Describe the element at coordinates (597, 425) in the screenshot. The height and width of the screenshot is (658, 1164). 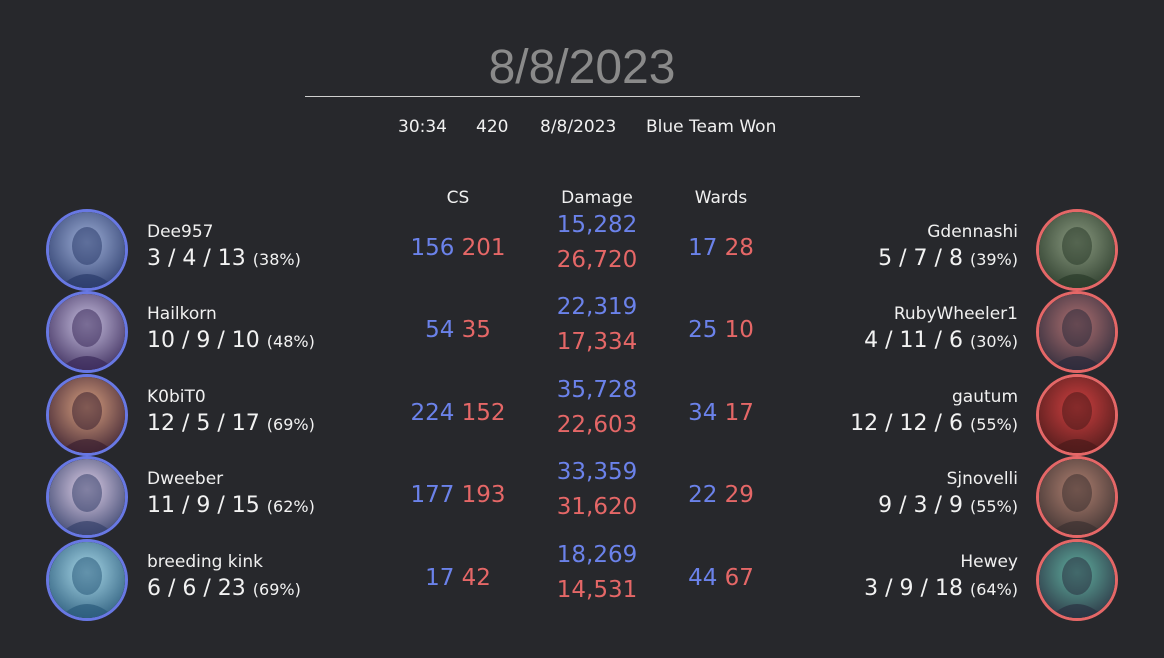
I see `red-damage: 22,603` at that location.